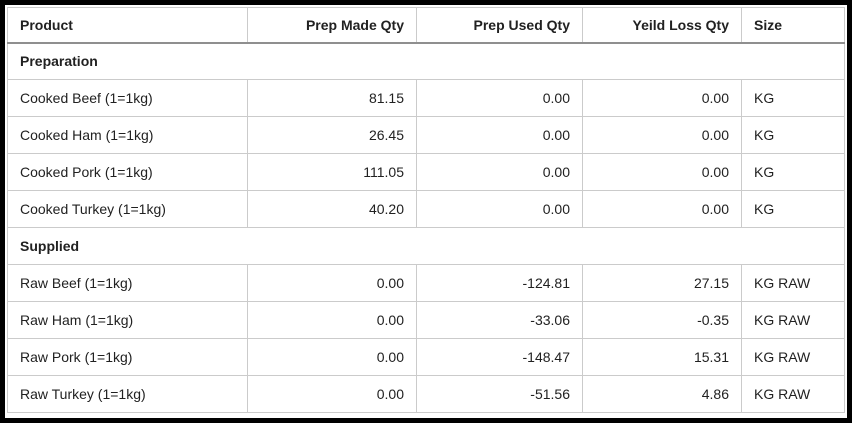 The width and height of the screenshot is (852, 423). I want to click on cell-product: Cooked Beef (1=1kg), so click(127, 98).